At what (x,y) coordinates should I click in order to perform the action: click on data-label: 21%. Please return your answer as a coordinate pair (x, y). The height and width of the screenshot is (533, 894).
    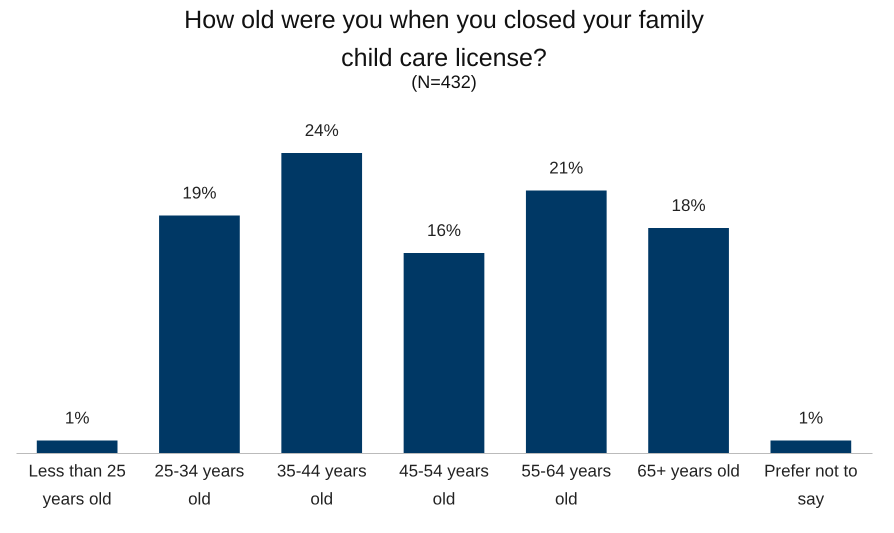
    Looking at the image, I should click on (566, 168).